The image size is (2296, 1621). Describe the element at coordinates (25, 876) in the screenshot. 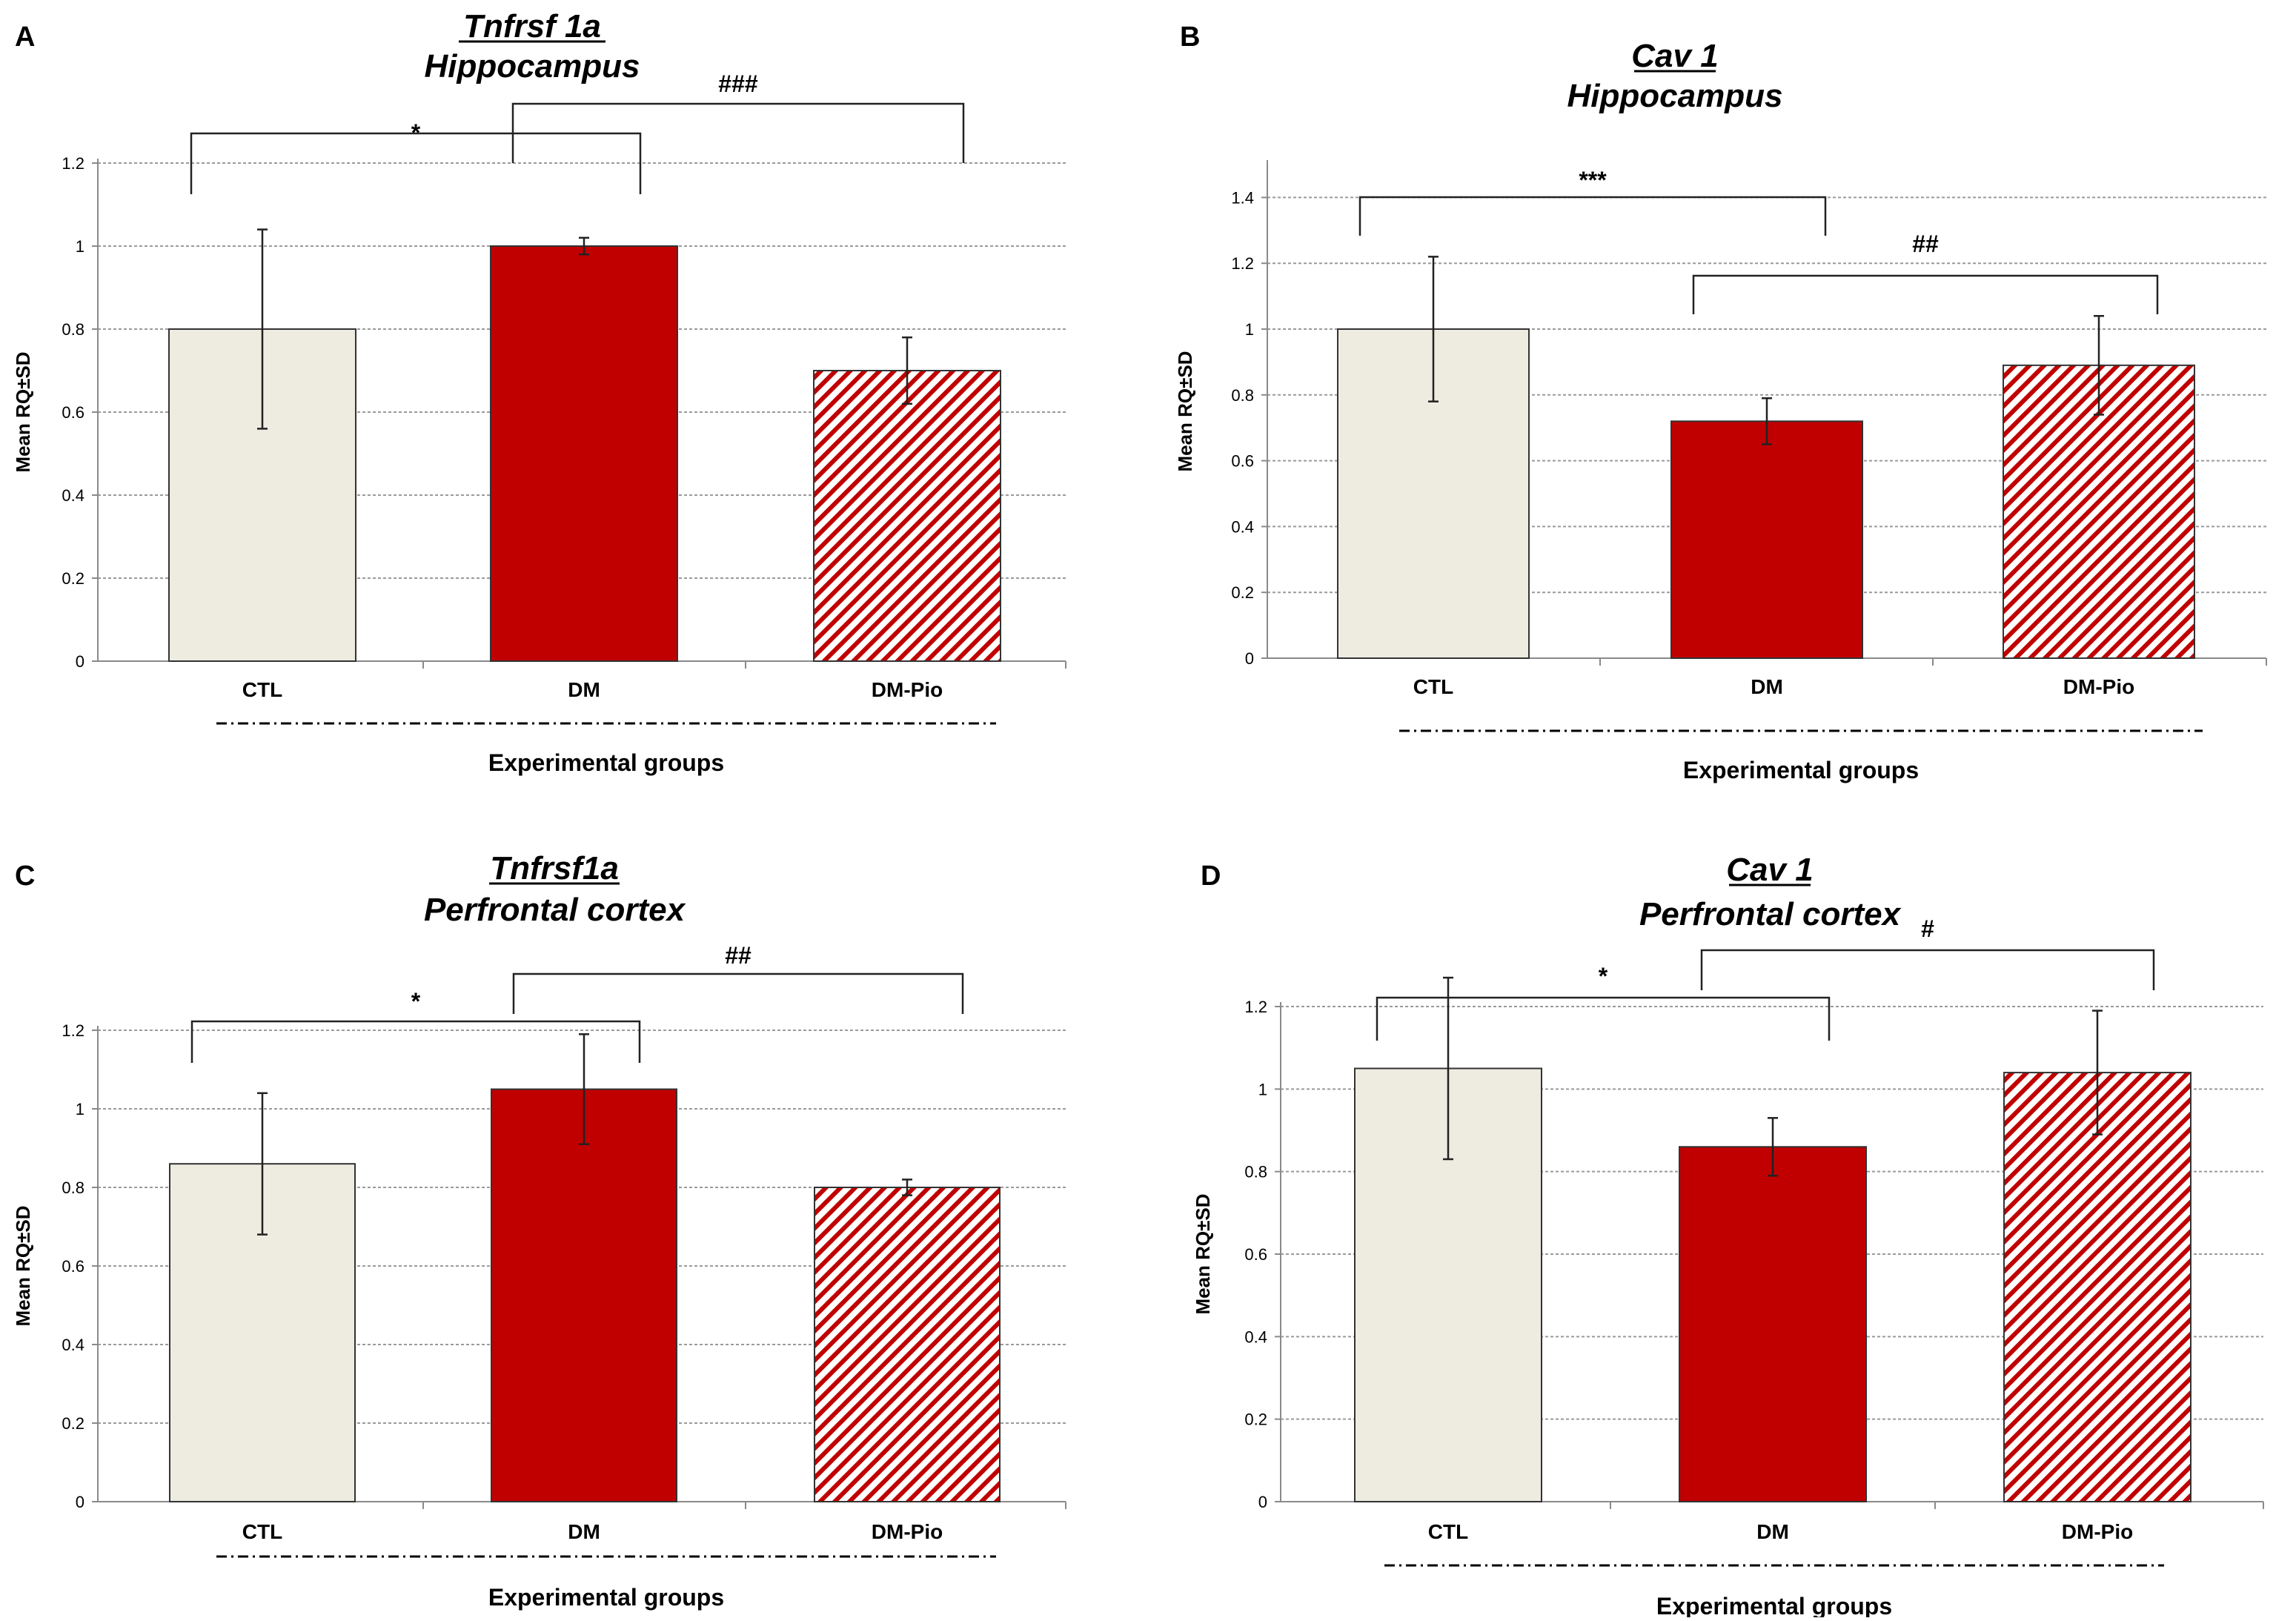

I see `panel-letter: C` at that location.